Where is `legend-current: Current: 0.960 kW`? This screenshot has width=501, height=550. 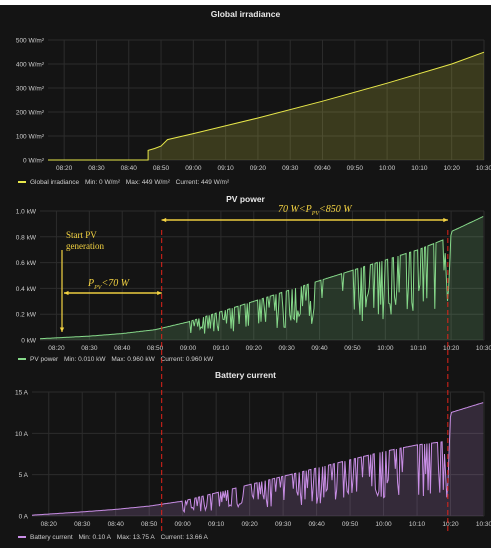
legend-current: Current: 0.960 kW is located at coordinates (187, 359).